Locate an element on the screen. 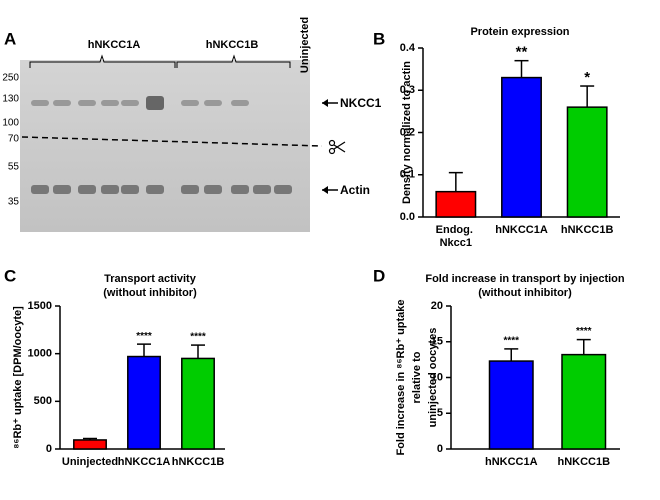 The width and height of the screenshot is (660, 500). y-tick-label: 5 is located at coordinates (440, 413).